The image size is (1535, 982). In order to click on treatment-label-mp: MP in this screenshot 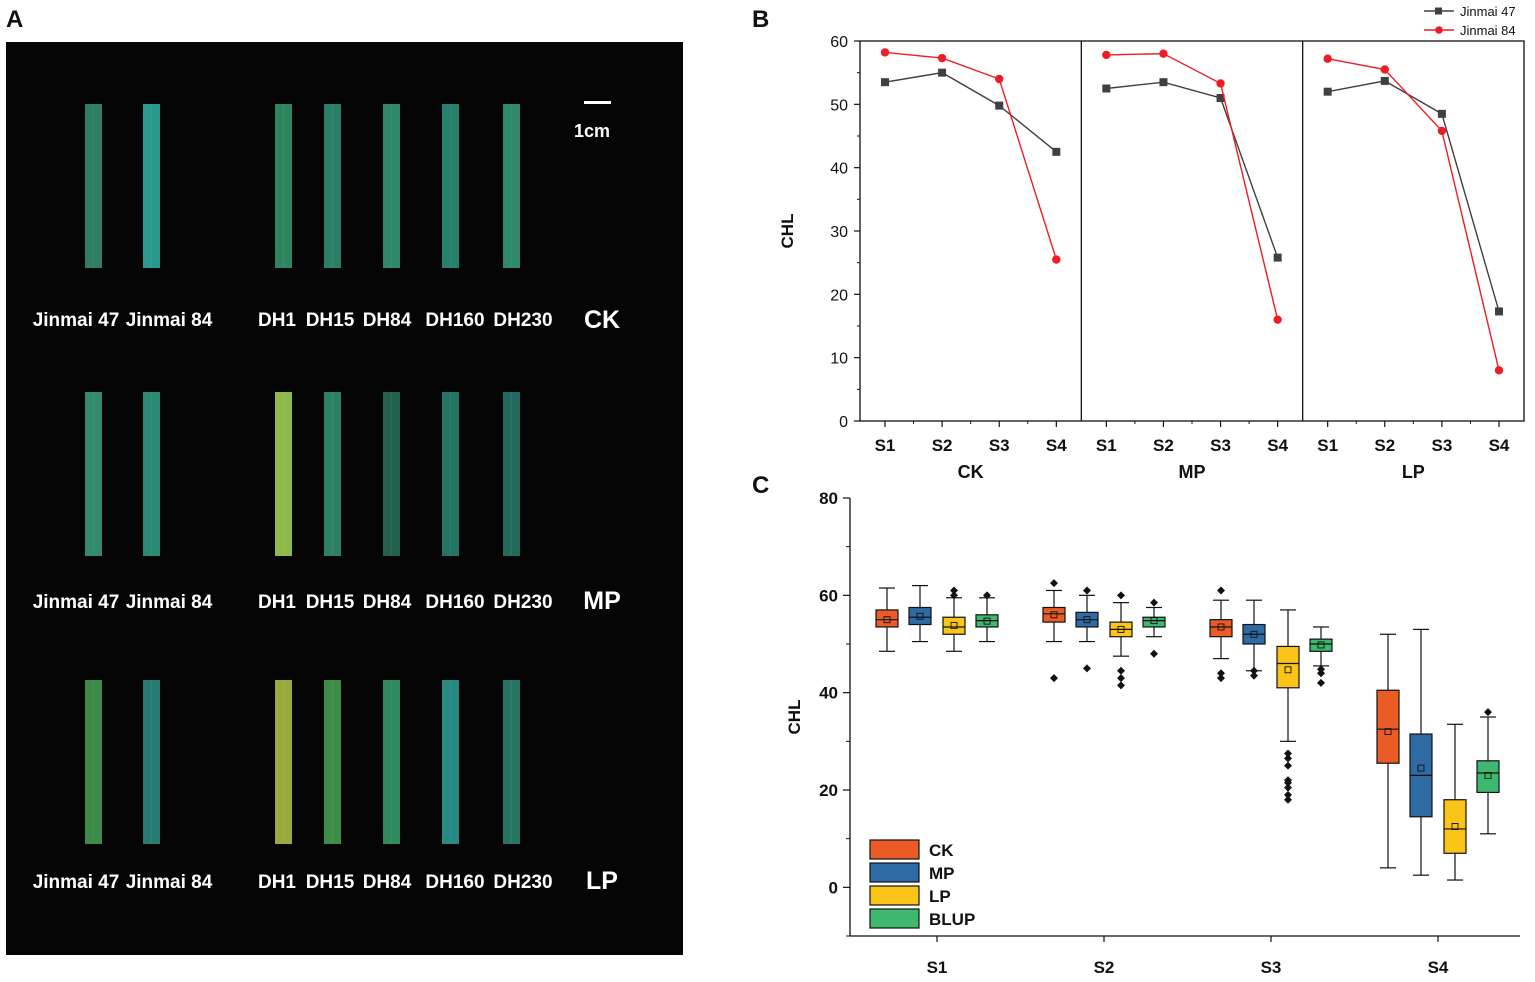, I will do `click(602, 601)`.